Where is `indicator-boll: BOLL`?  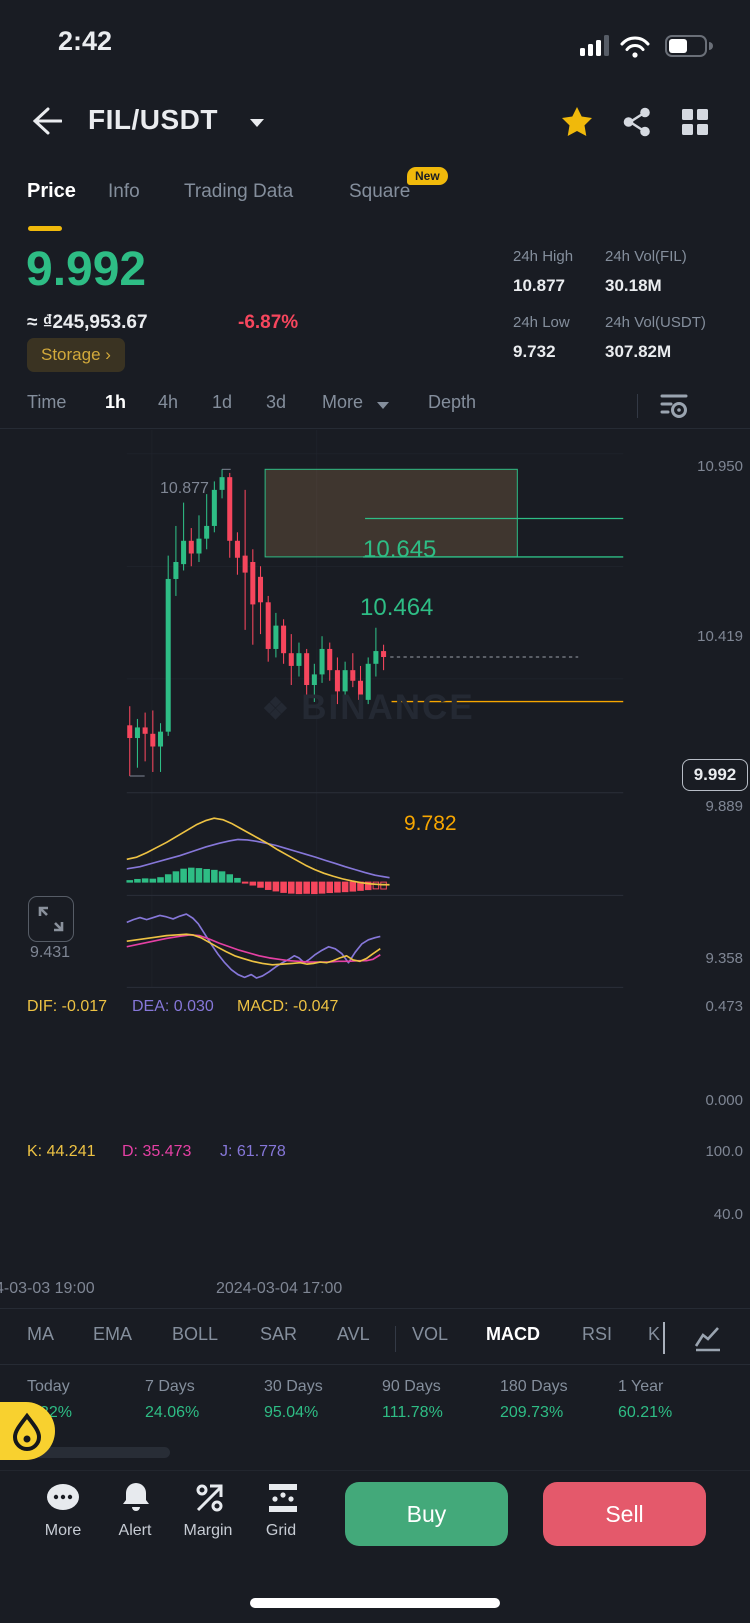
indicator-boll: BOLL is located at coordinates (195, 1334).